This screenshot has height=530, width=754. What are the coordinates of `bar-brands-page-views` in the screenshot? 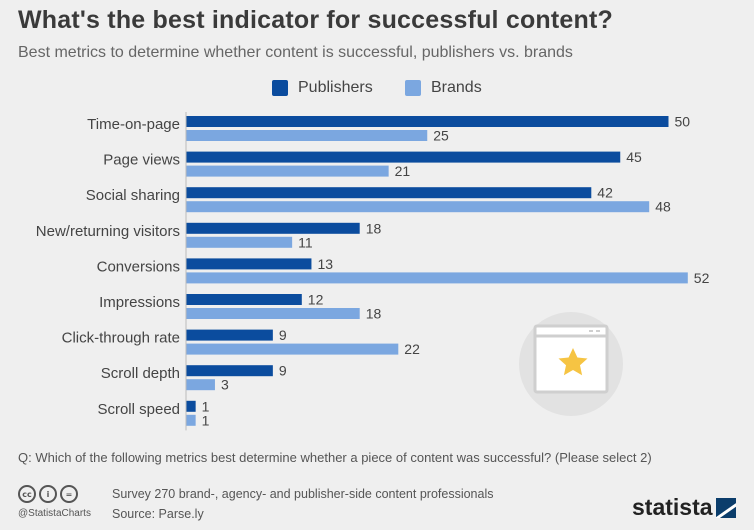 It's located at (287, 171).